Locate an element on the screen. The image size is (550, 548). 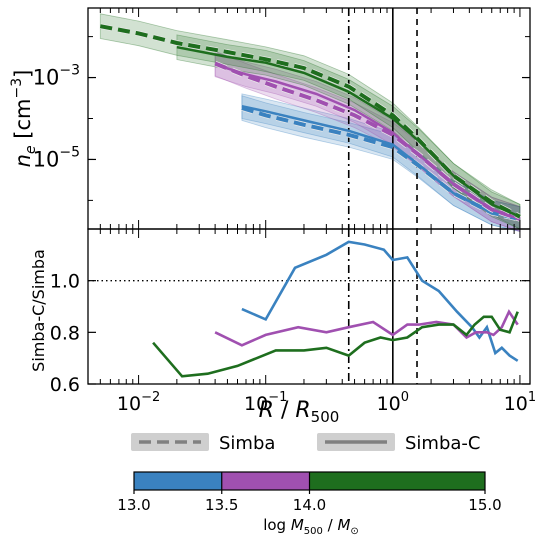
x-tick-label-2: 10⁰ is located at coordinates (393, 402).